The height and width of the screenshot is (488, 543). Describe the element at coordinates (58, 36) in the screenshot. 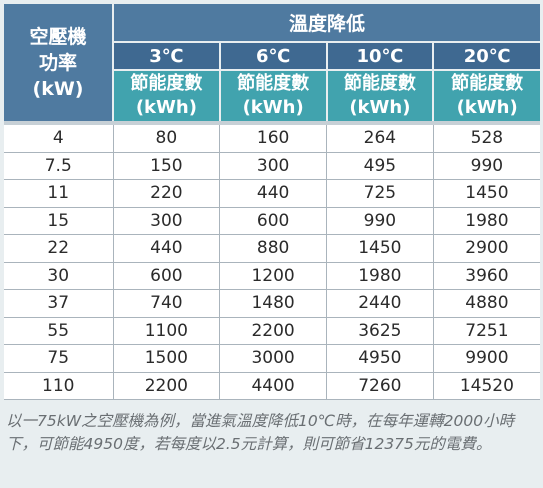

I see `power-header-line1: 空壓機` at that location.